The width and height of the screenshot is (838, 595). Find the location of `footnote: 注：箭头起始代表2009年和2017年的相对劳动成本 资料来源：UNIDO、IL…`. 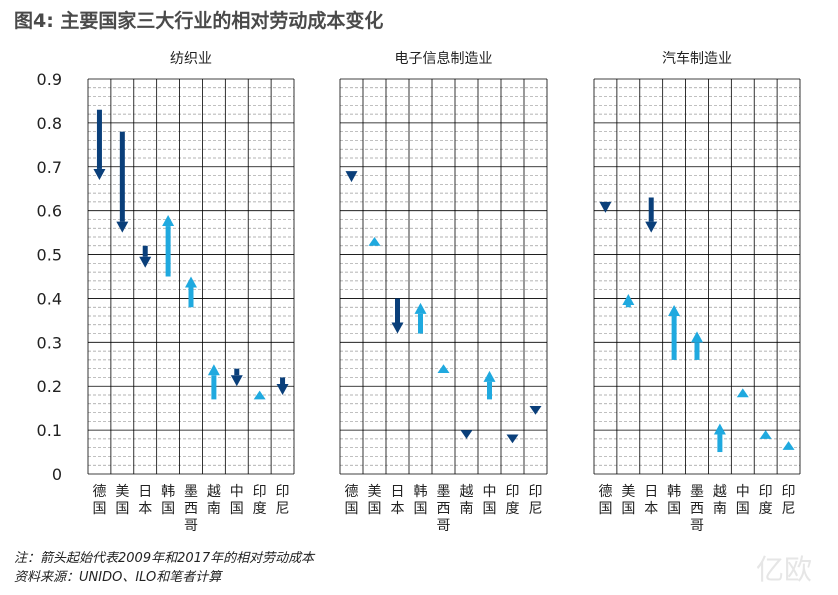

footnote: 注：箭头起始代表2009年和2017年的相对劳动成本 资料来源：UNIDO、IL… is located at coordinates (164, 568).